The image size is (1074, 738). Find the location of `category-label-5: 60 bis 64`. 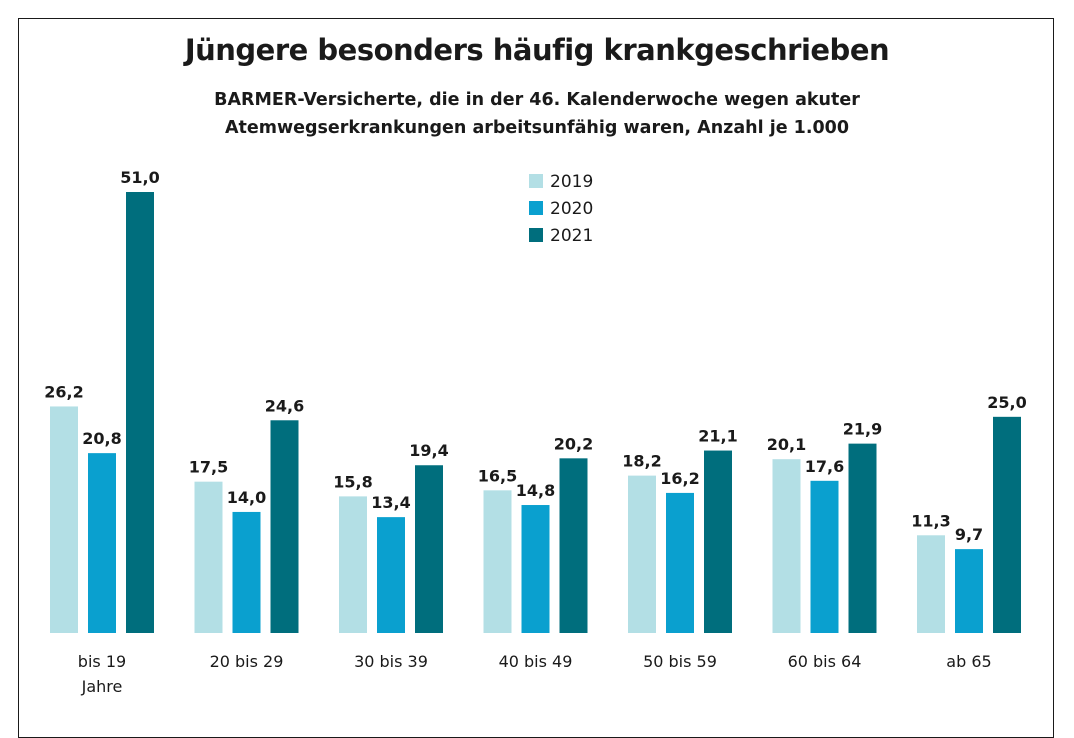

category-label-5: 60 bis 64 is located at coordinates (825, 661).